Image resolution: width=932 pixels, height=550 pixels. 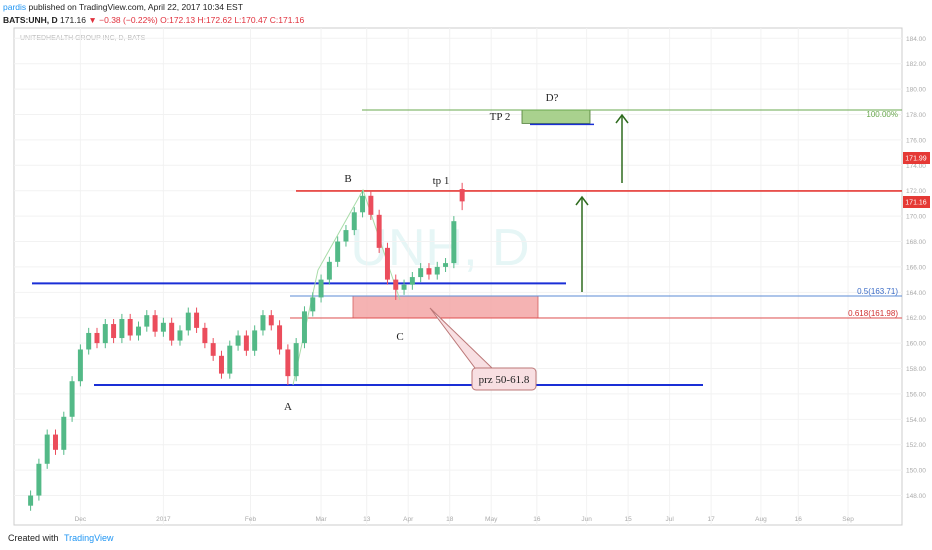 I want to click on symbol: BATS:UNH, D, so click(x=30, y=20).